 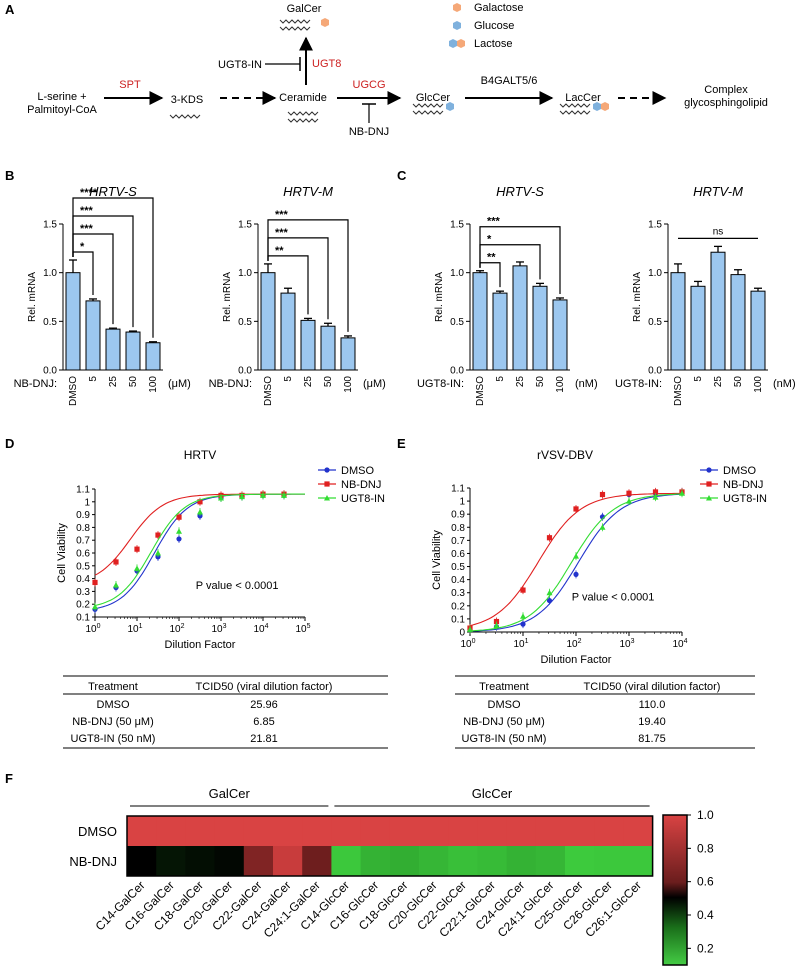 What do you see at coordinates (308, 191) in the screenshot?
I see `mrna-panel-title: HRTV-M` at bounding box center [308, 191].